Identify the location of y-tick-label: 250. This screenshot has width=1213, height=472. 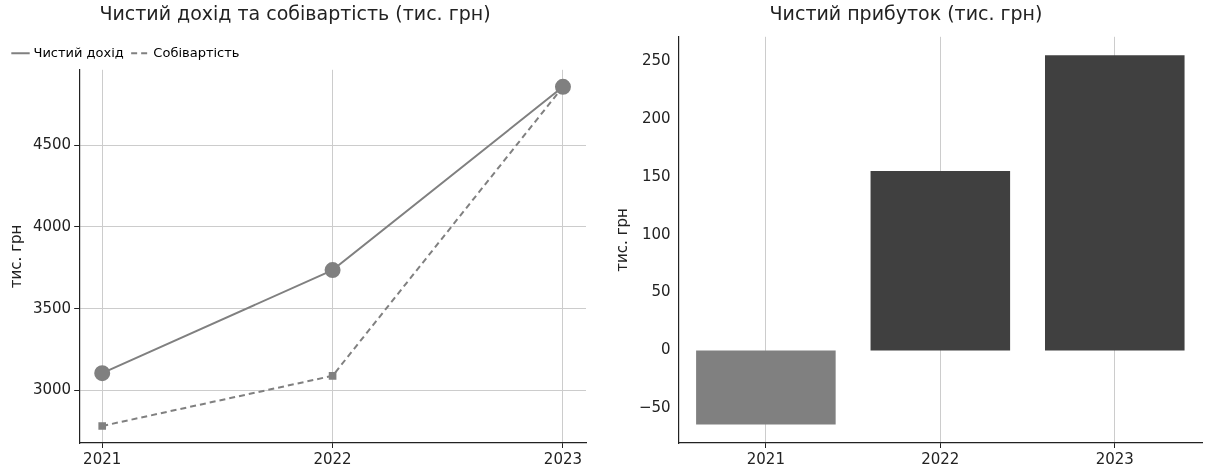
(656, 59).